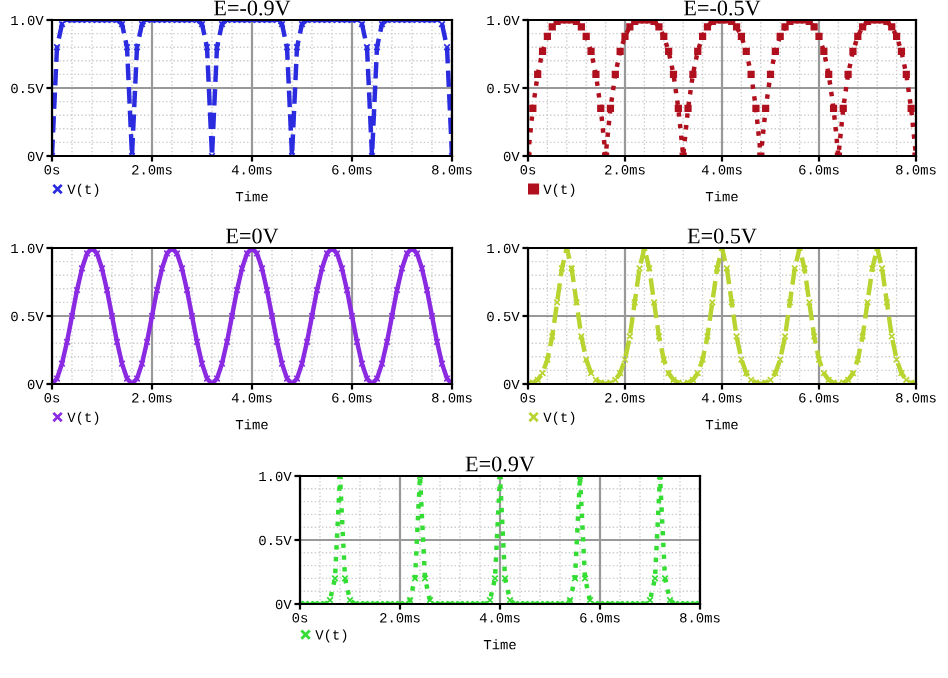  I want to click on chart-title: E=0.5V, so click(722, 236).